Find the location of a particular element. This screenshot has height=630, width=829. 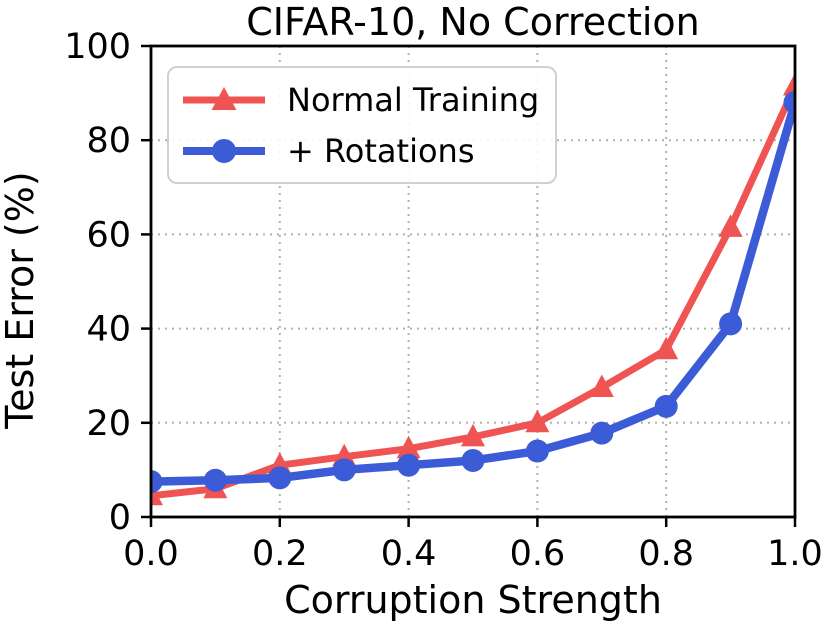

x-tick-label: 0.4 is located at coordinates (409, 554).